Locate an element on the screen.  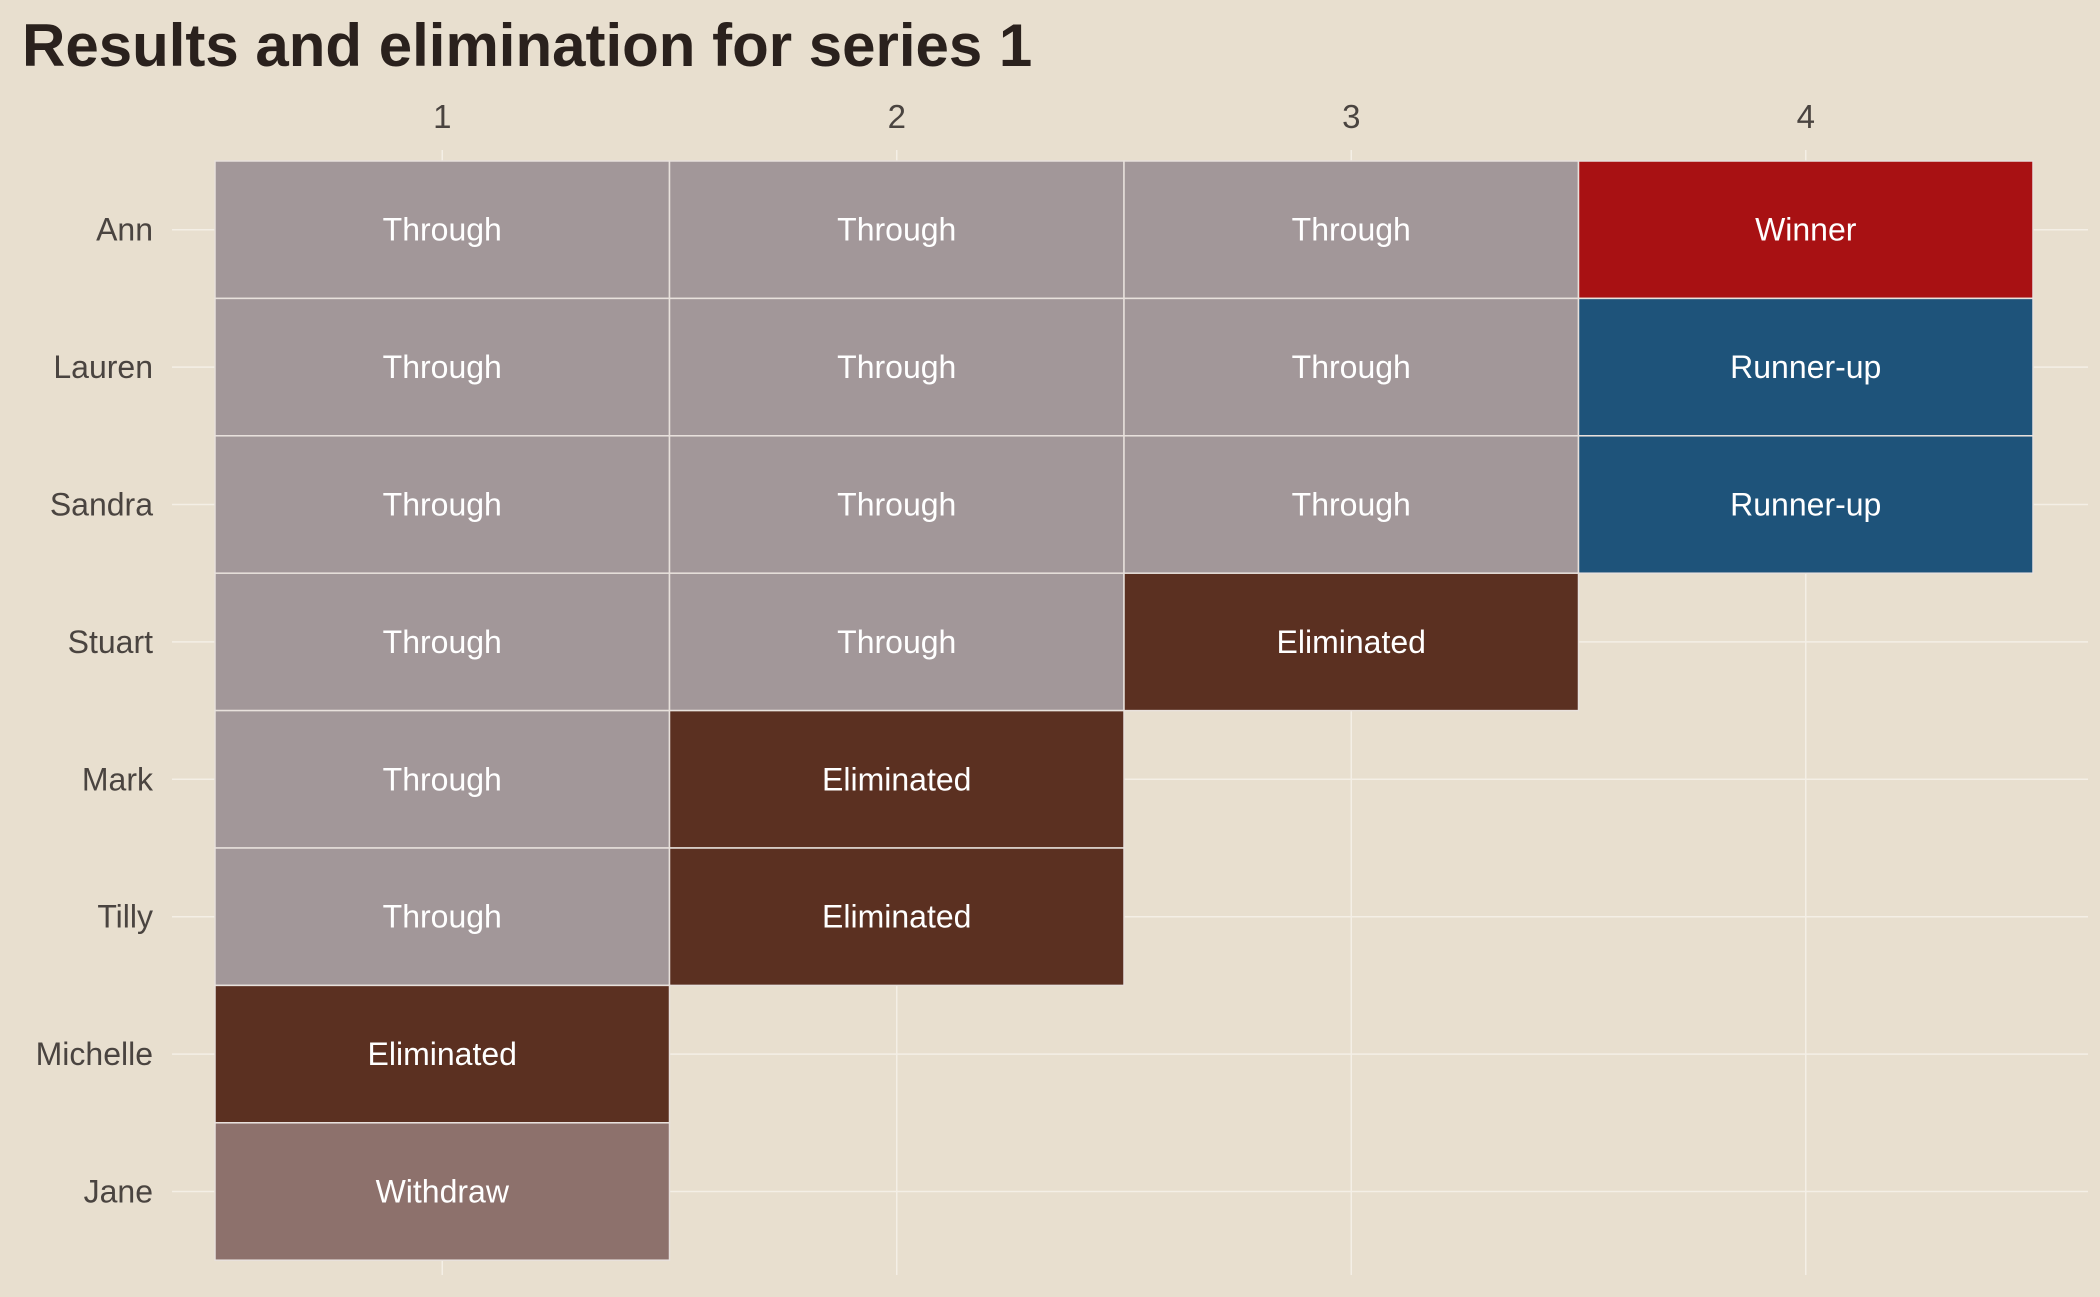
chart-title: Results and elimination for series 1 is located at coordinates (527, 45).